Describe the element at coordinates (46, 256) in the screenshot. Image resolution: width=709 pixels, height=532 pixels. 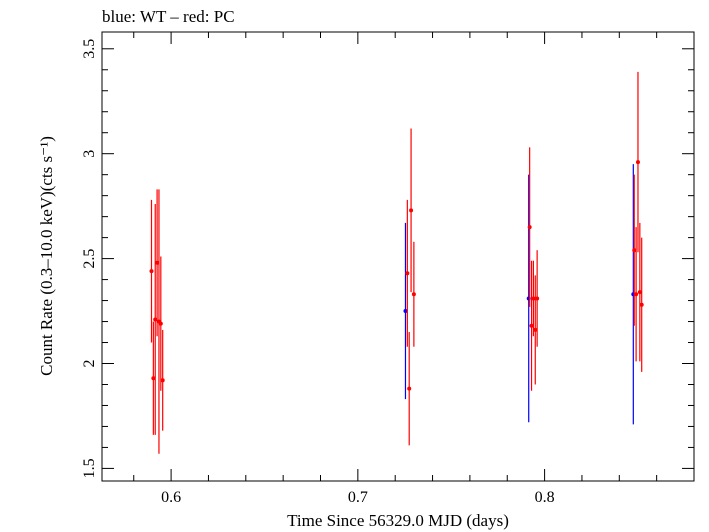
I see `y-axis-label: Count Rate (0.3–10.0 keV)(cts s⁻¹)` at that location.